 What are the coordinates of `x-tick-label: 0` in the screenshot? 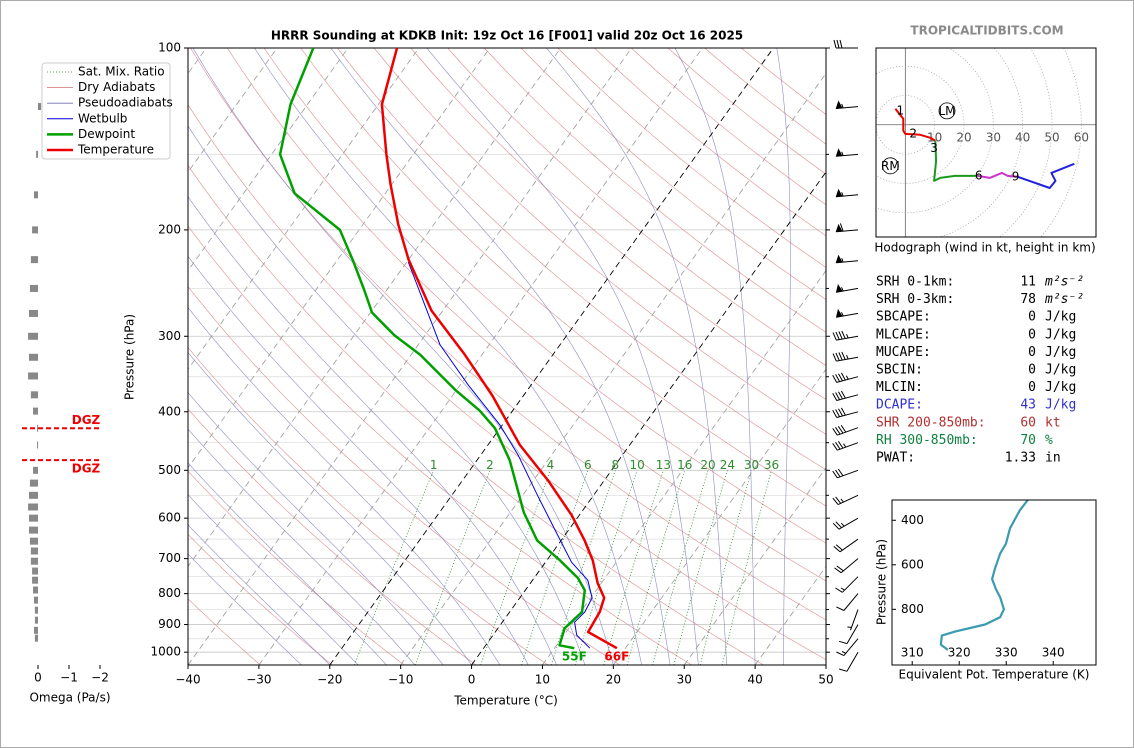 It's located at (472, 680).